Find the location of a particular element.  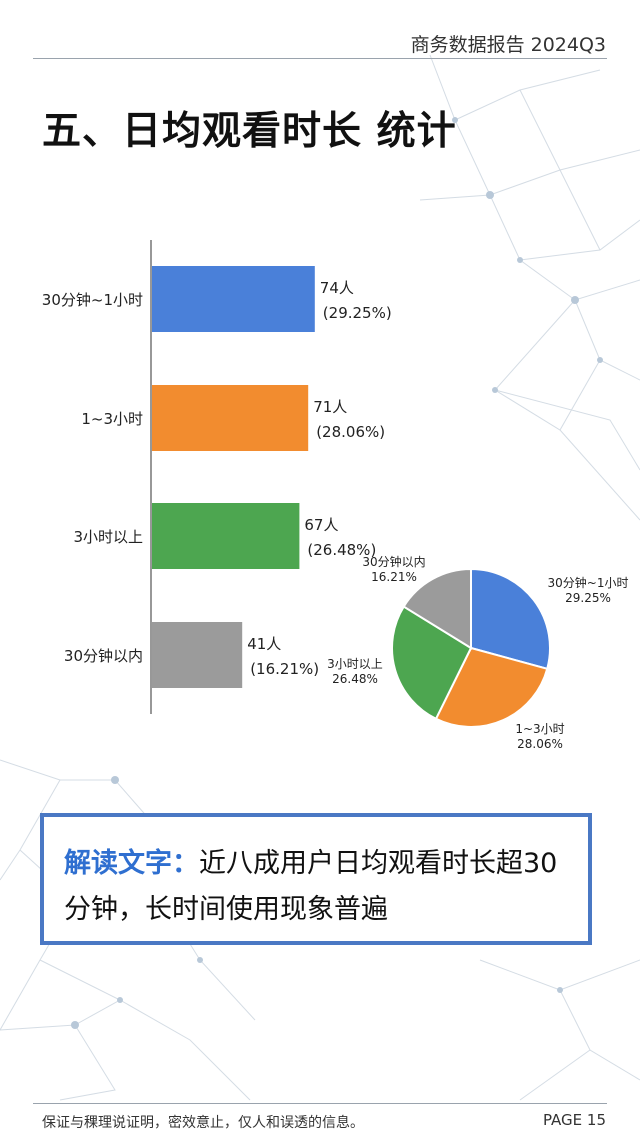

pie-percent-label: 16.21% is located at coordinates (394, 577).